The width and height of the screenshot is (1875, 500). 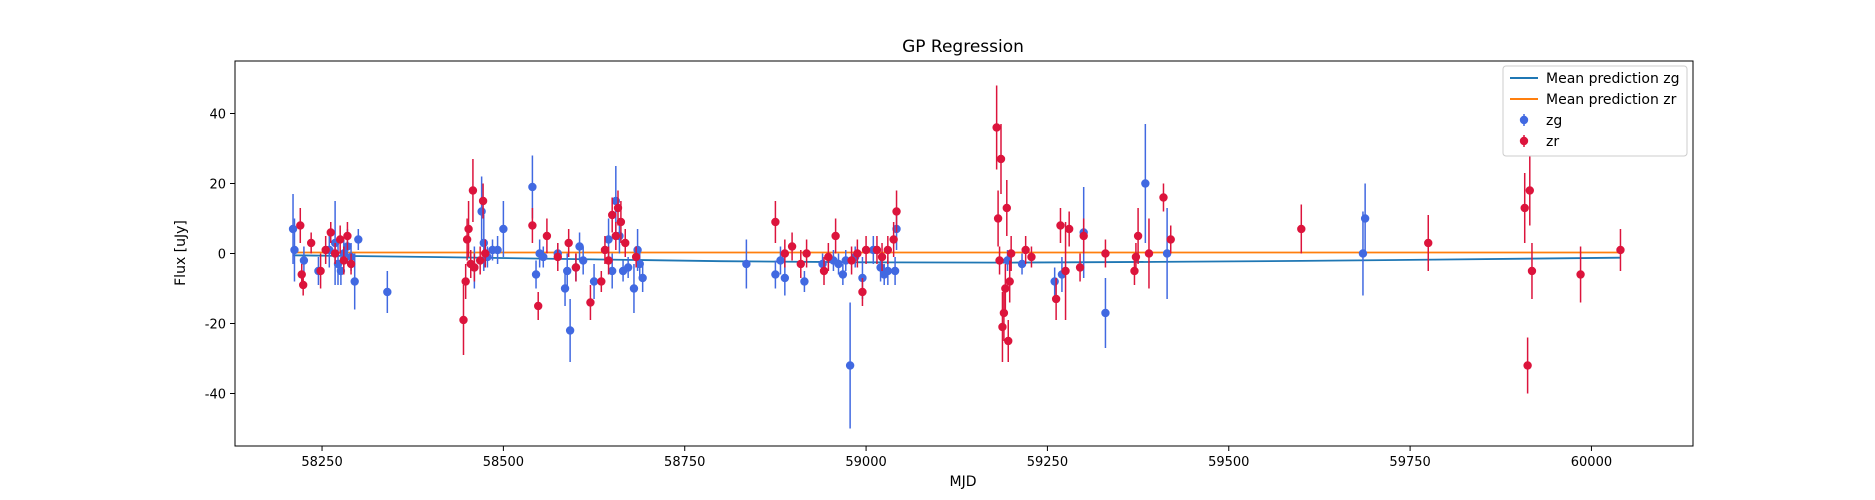 I want to click on x-tick-label: 60000, so click(x=1591, y=462).